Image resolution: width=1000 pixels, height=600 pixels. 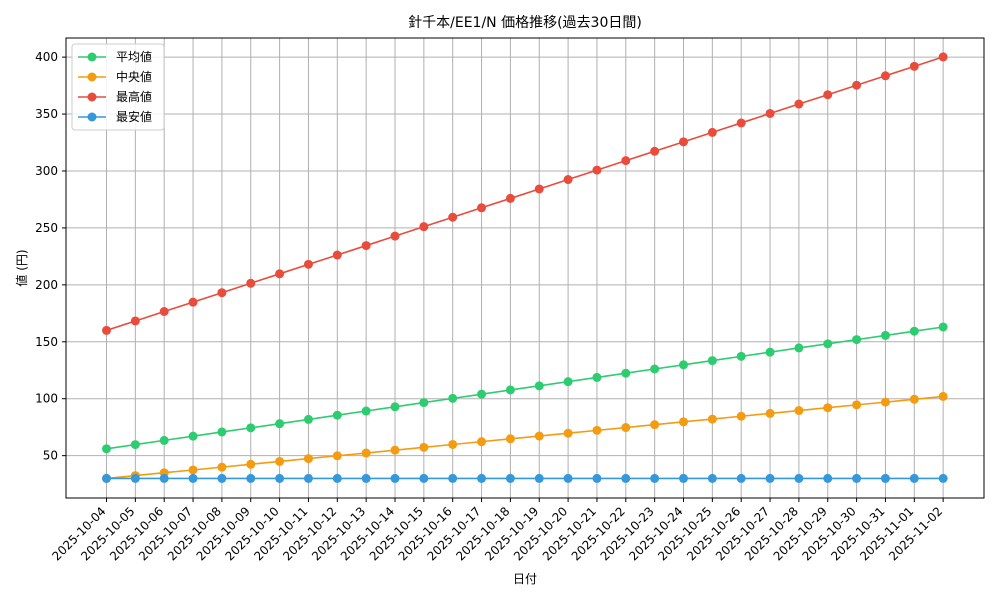 What do you see at coordinates (50, 456) in the screenshot?
I see `y-tick-label: 50` at bounding box center [50, 456].